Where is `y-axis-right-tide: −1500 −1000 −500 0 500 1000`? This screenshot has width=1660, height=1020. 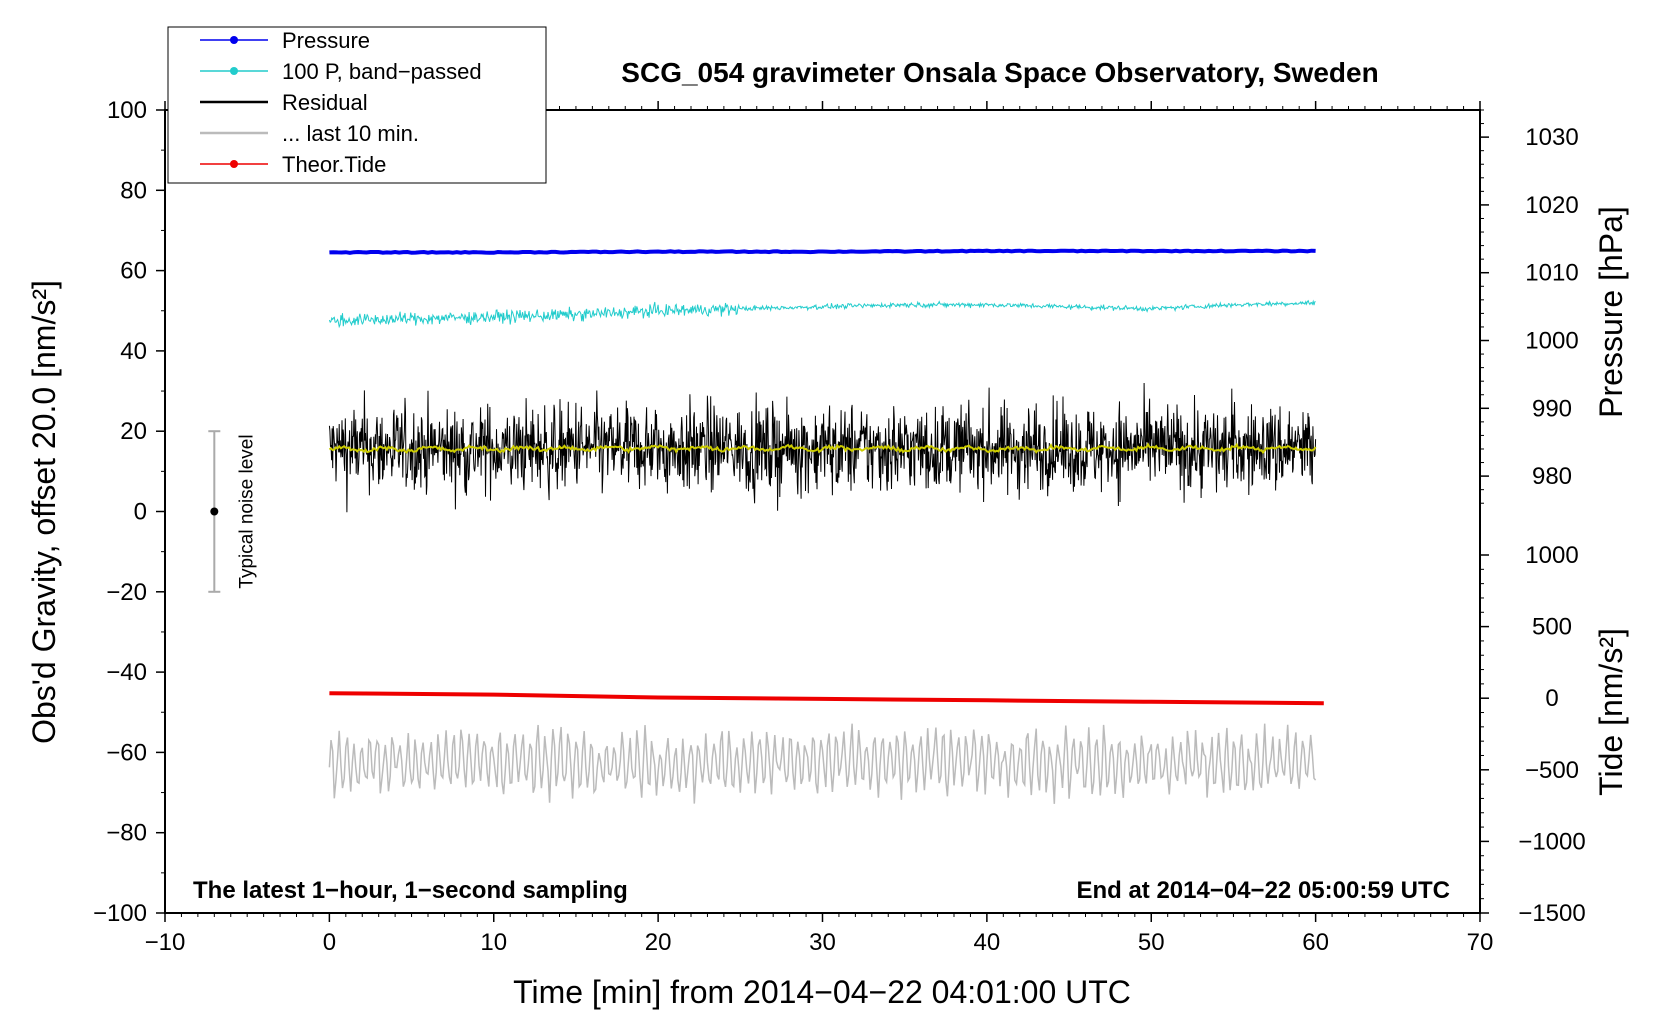
y-axis-right-tide: −1500 −1000 −500 0 500 1000 is located at coordinates (1533, 734).